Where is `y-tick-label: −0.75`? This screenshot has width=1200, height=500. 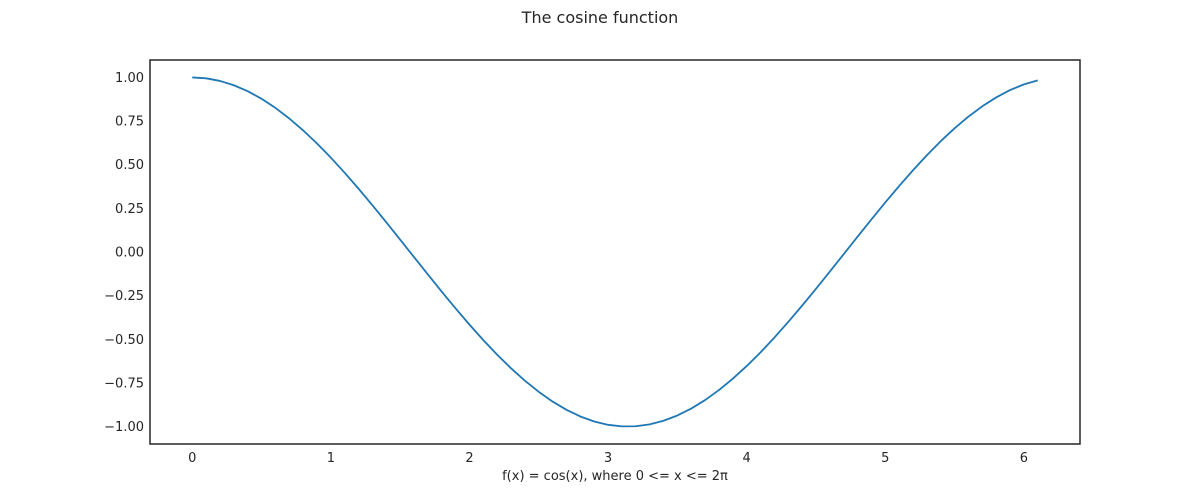
y-tick-label: −0.75 is located at coordinates (124, 383).